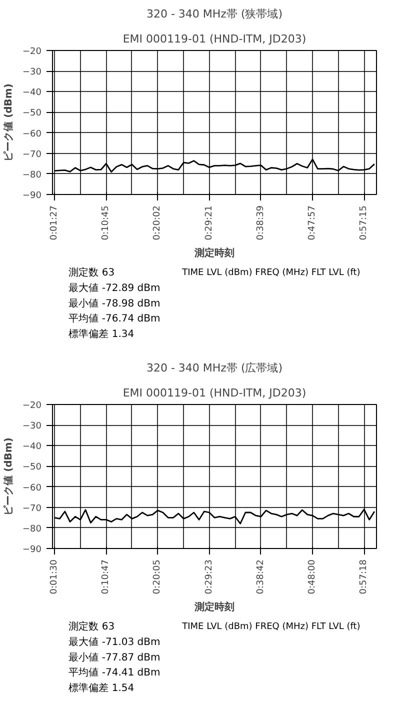  Describe the element at coordinates (209, 222) in the screenshot. I see `x-tick-label: 0:29:21` at that location.